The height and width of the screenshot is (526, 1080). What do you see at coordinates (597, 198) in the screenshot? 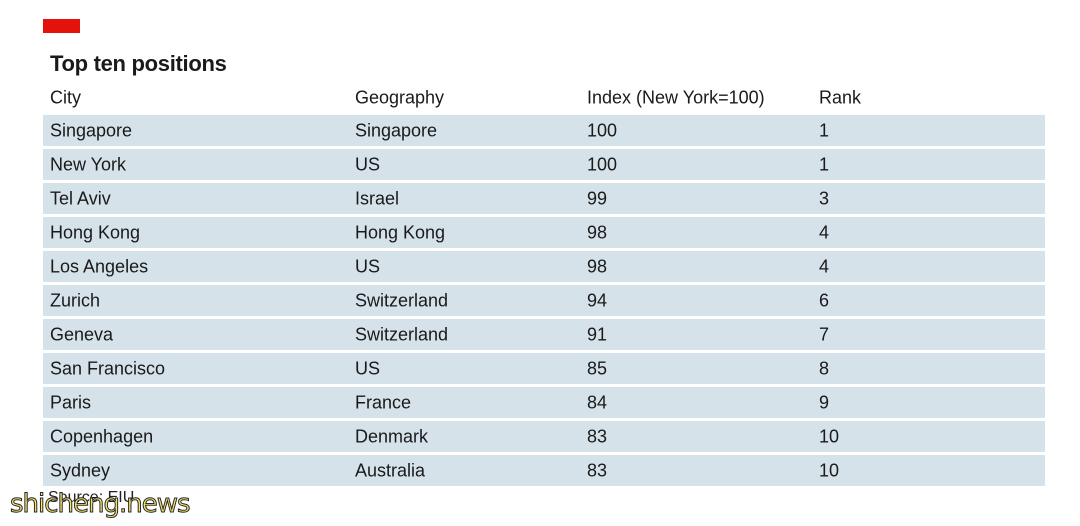
I see `index-cell: 99` at bounding box center [597, 198].